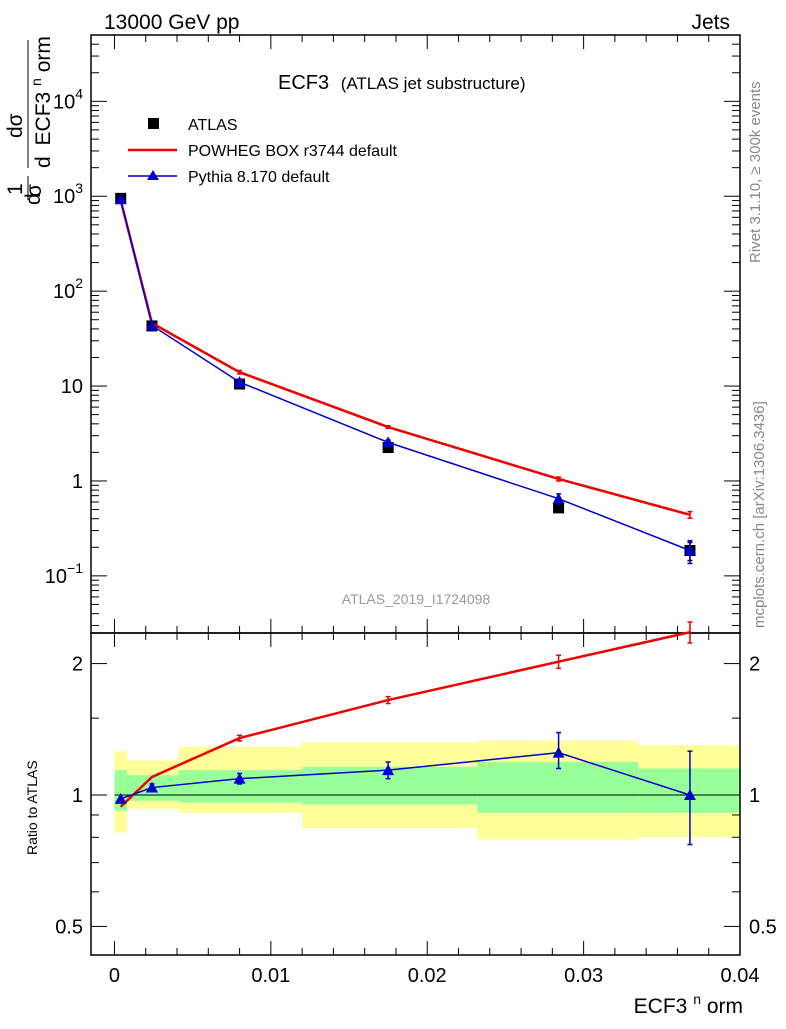 This screenshot has width=786, height=1029. I want to click on ylabel-frac-d: d, so click(33, 199).